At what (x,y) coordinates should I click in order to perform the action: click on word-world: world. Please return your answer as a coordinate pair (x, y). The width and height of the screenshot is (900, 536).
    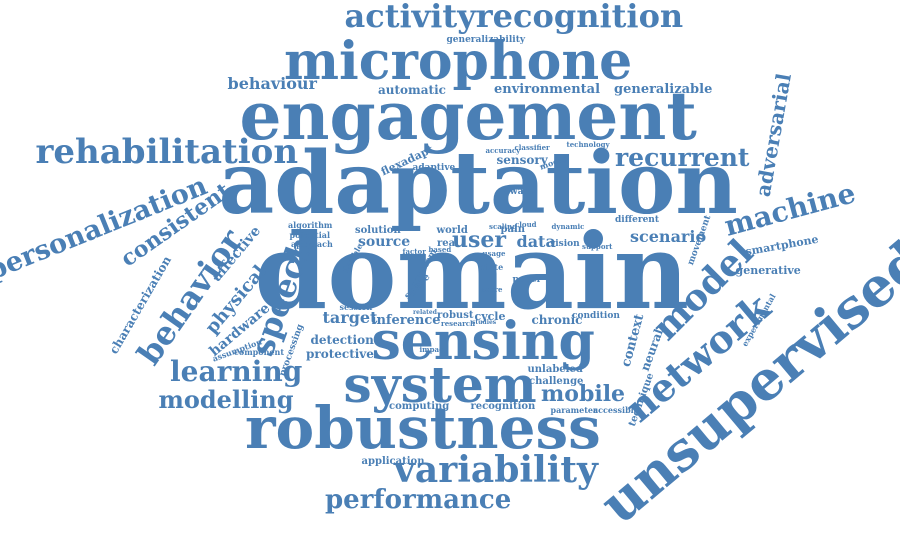
    Looking at the image, I should click on (452, 230).